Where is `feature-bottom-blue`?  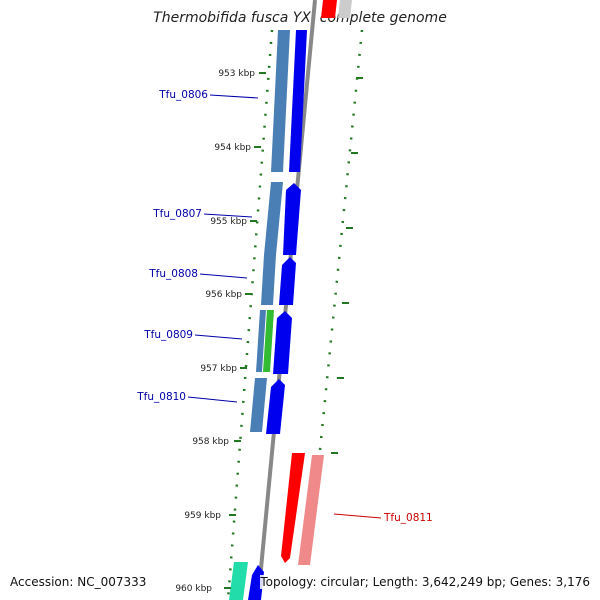 feature-bottom-blue is located at coordinates (256, 582).